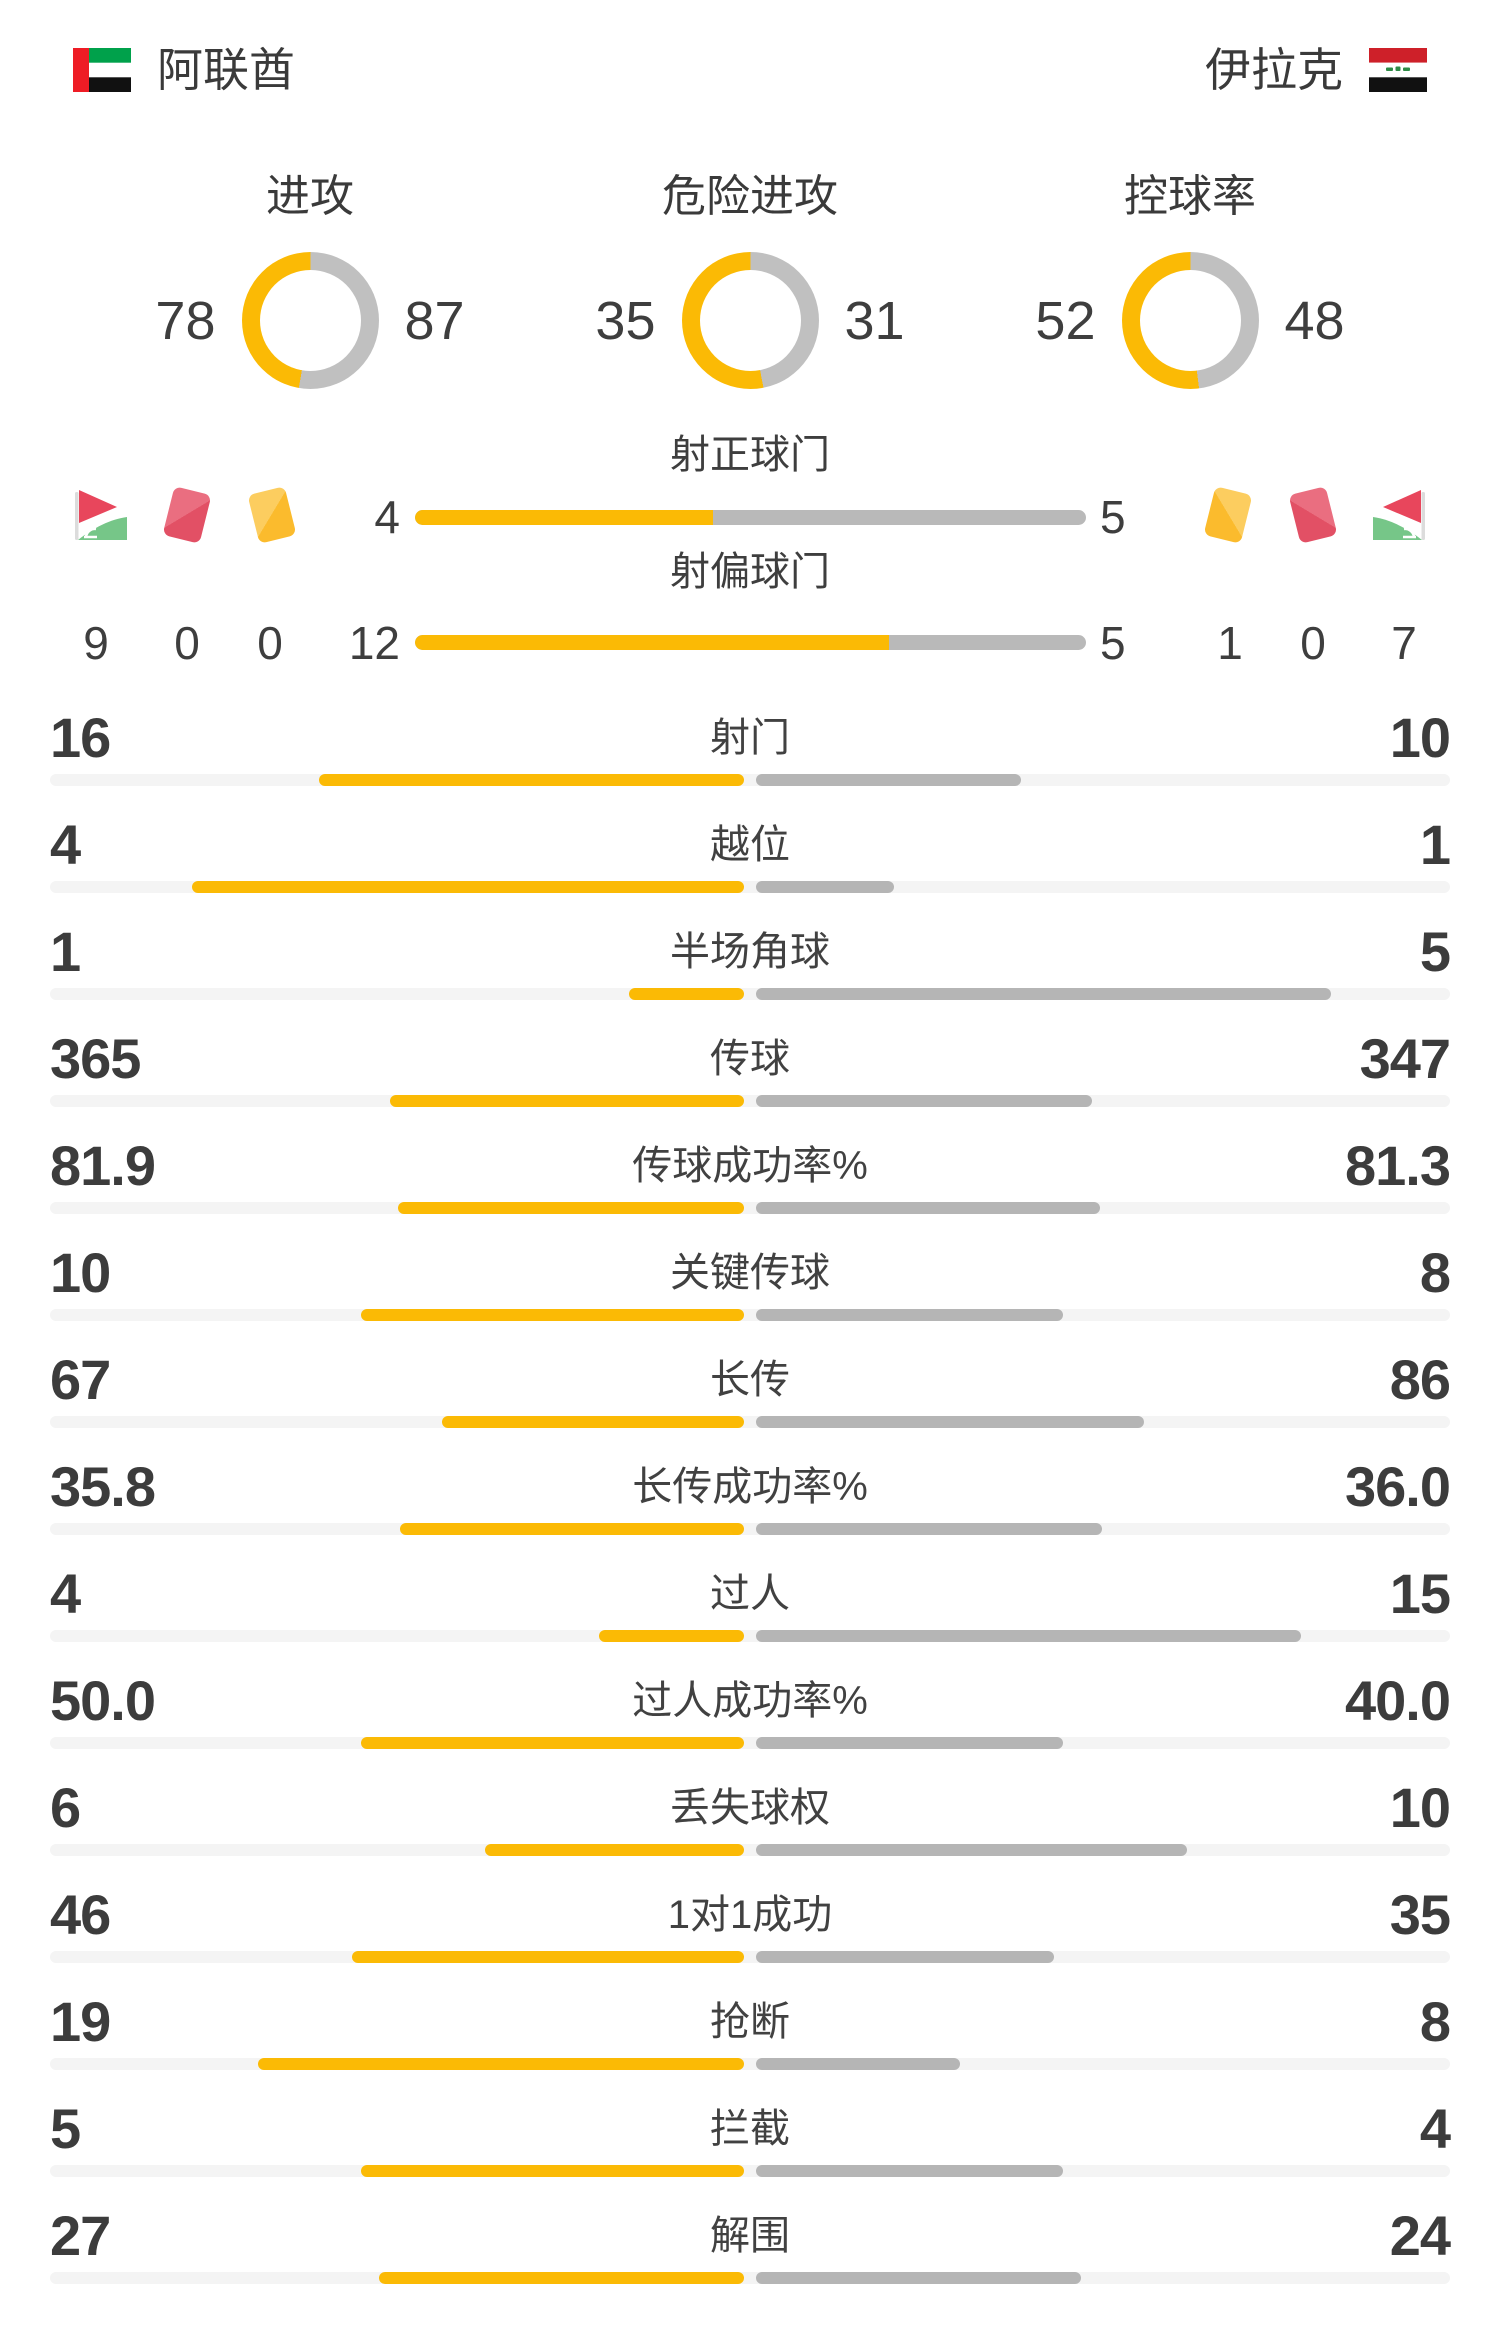 This screenshot has height=2350, width=1500. I want to click on home-red-cards-count: 0, so click(187, 643).